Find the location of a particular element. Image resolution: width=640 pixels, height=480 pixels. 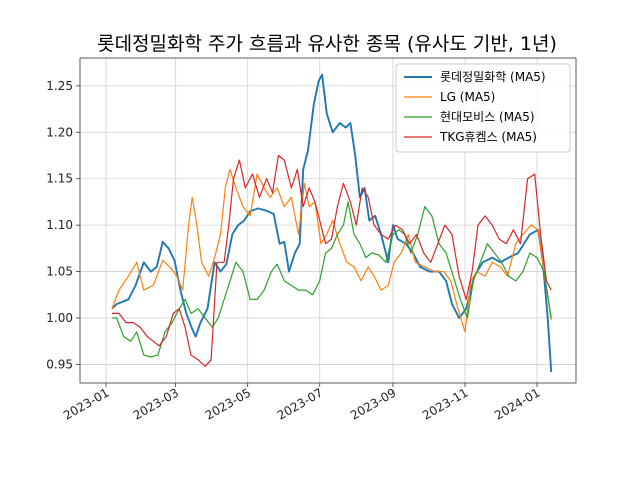

legend-box is located at coordinates (483, 108).